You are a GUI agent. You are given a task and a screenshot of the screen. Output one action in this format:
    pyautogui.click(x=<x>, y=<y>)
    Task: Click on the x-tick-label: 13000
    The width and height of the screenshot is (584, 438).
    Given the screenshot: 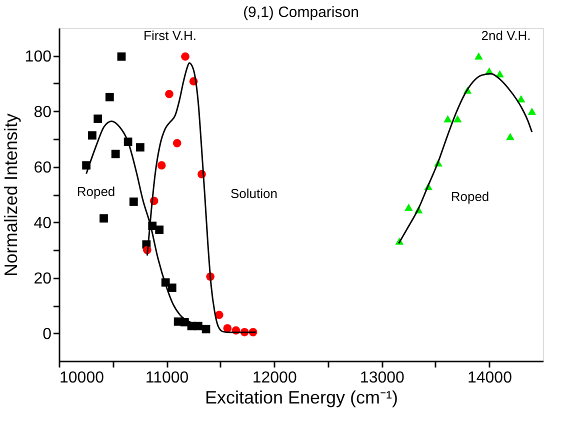 What is the action you would take?
    pyautogui.click(x=382, y=378)
    